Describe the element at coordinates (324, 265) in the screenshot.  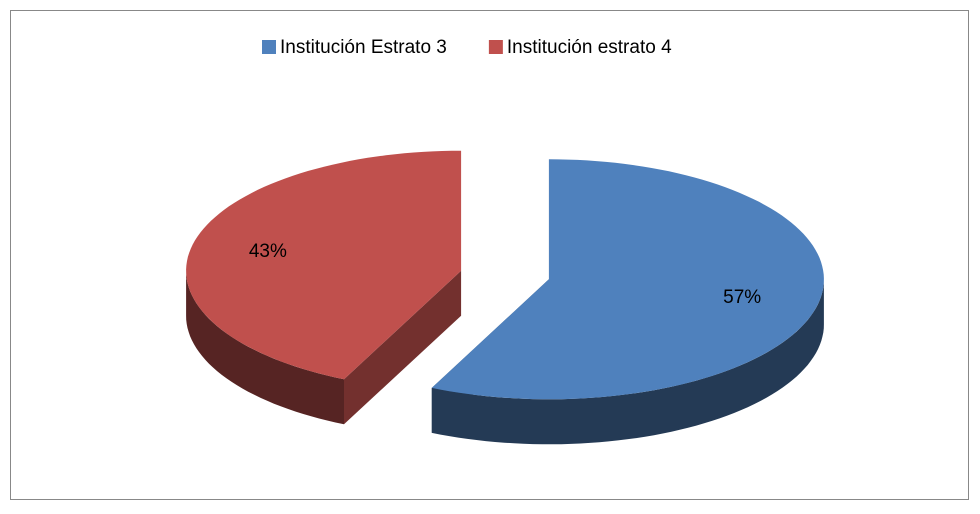
I see `slice` at that location.